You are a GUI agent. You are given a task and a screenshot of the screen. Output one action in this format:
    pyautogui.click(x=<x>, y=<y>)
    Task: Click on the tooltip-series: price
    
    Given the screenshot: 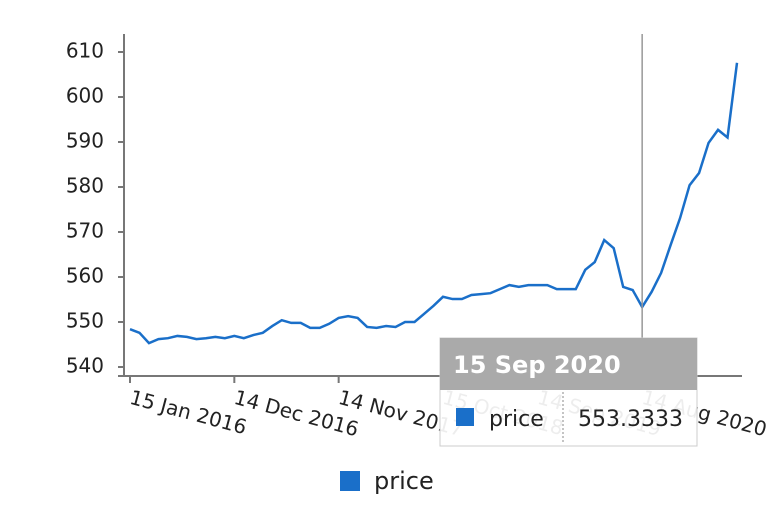 What is the action you would take?
    pyautogui.click(x=516, y=419)
    